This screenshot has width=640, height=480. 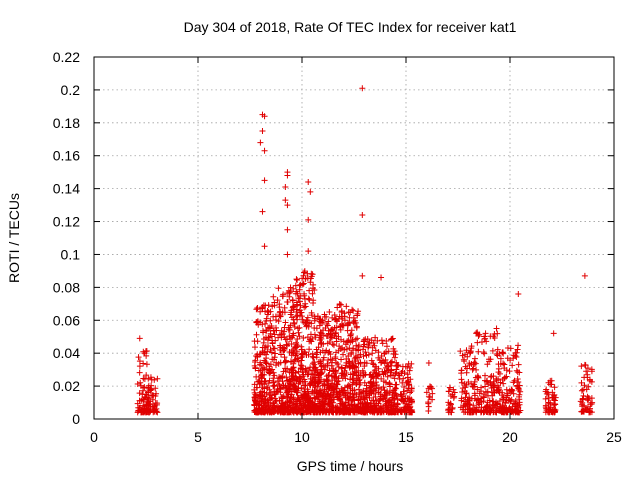 I want to click on x-tick-label: 20, so click(x=510, y=437).